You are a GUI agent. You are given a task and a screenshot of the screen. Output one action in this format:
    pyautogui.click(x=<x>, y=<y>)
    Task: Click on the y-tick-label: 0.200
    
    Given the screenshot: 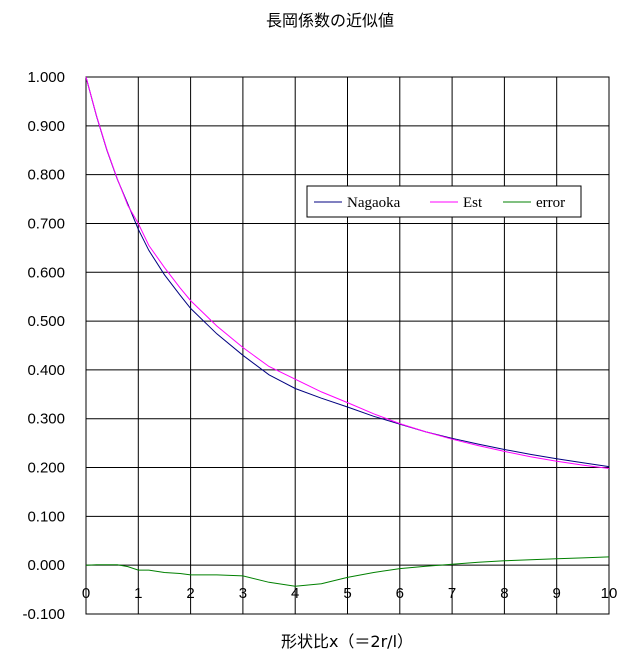 What is the action you would take?
    pyautogui.click(x=46, y=468)
    